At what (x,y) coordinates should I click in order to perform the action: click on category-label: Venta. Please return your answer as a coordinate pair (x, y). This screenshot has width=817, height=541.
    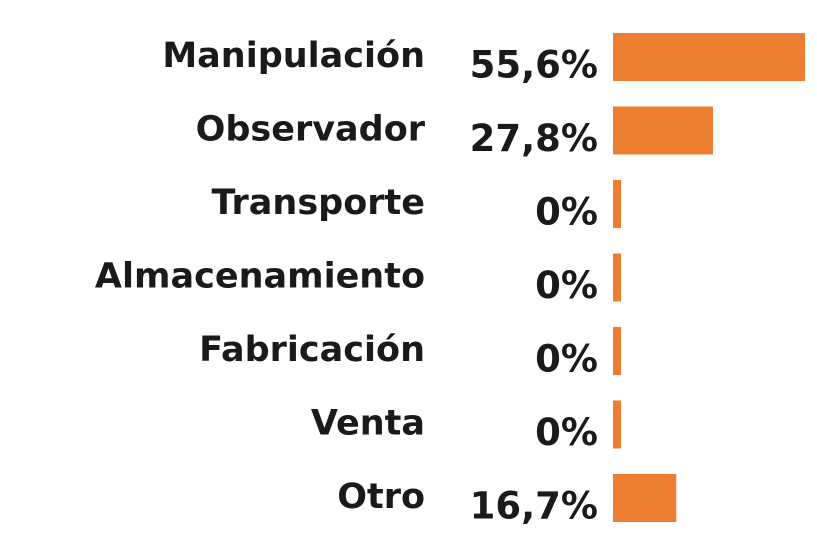
    Looking at the image, I should click on (368, 424).